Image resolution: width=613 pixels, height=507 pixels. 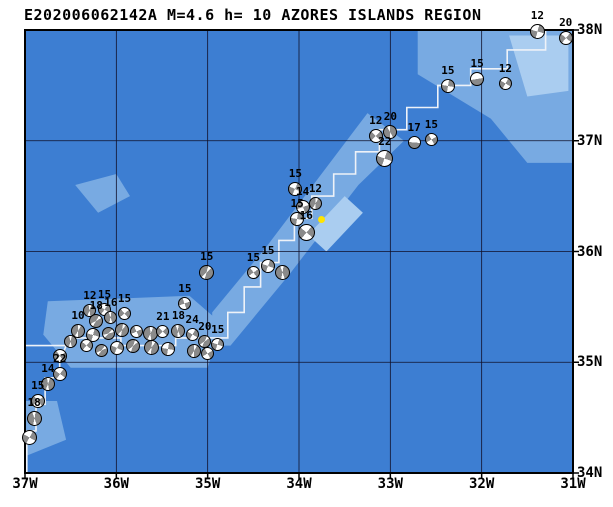 I want to click on y-axis-label: 38N, so click(x=590, y=30).